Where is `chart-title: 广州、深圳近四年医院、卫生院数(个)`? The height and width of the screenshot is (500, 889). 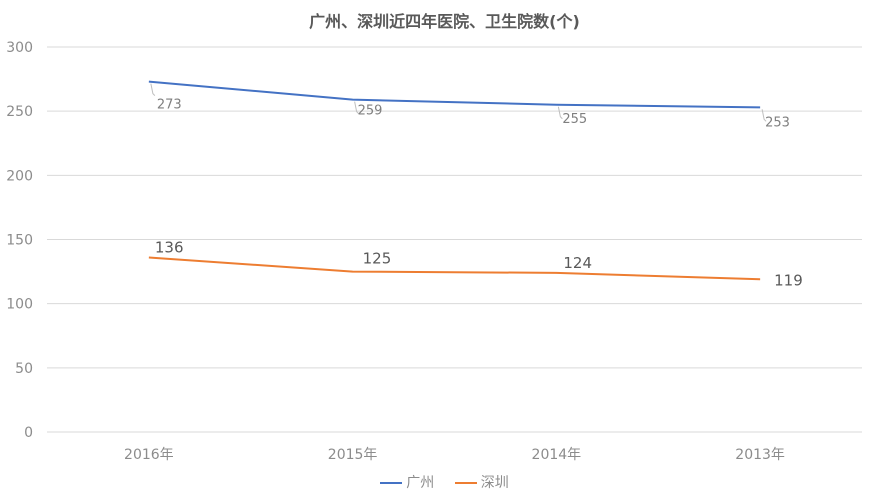
chart-title: 广州、深圳近四年医院、卫生院数(个) is located at coordinates (444, 21).